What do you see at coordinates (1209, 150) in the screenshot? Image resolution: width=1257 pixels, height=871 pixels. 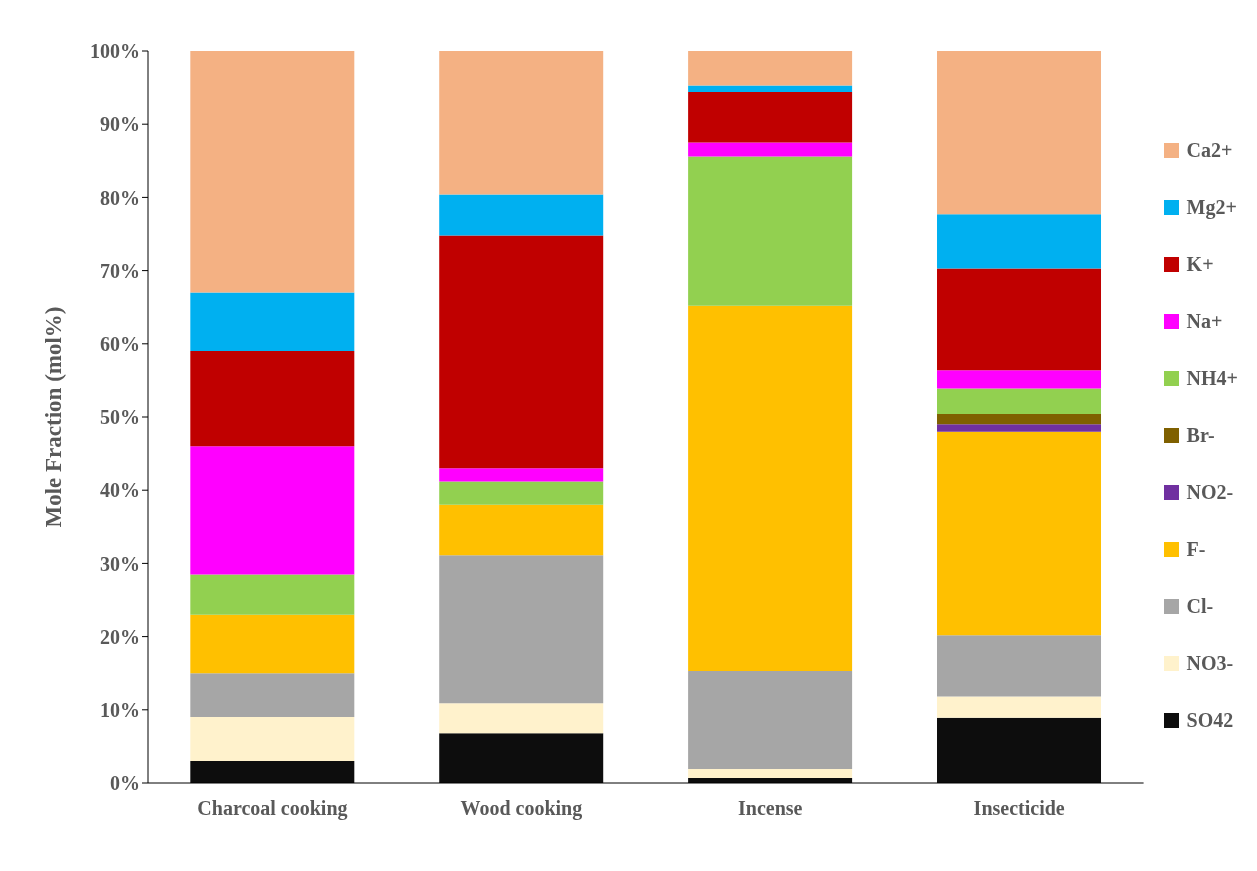 I see `legend-label: Ca2+` at bounding box center [1209, 150].